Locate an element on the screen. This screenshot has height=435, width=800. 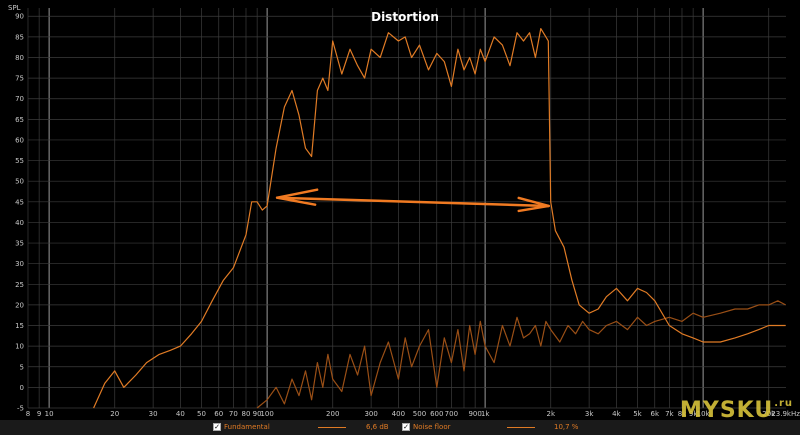
y-tick-label: 60 is located at coordinates (19, 140).